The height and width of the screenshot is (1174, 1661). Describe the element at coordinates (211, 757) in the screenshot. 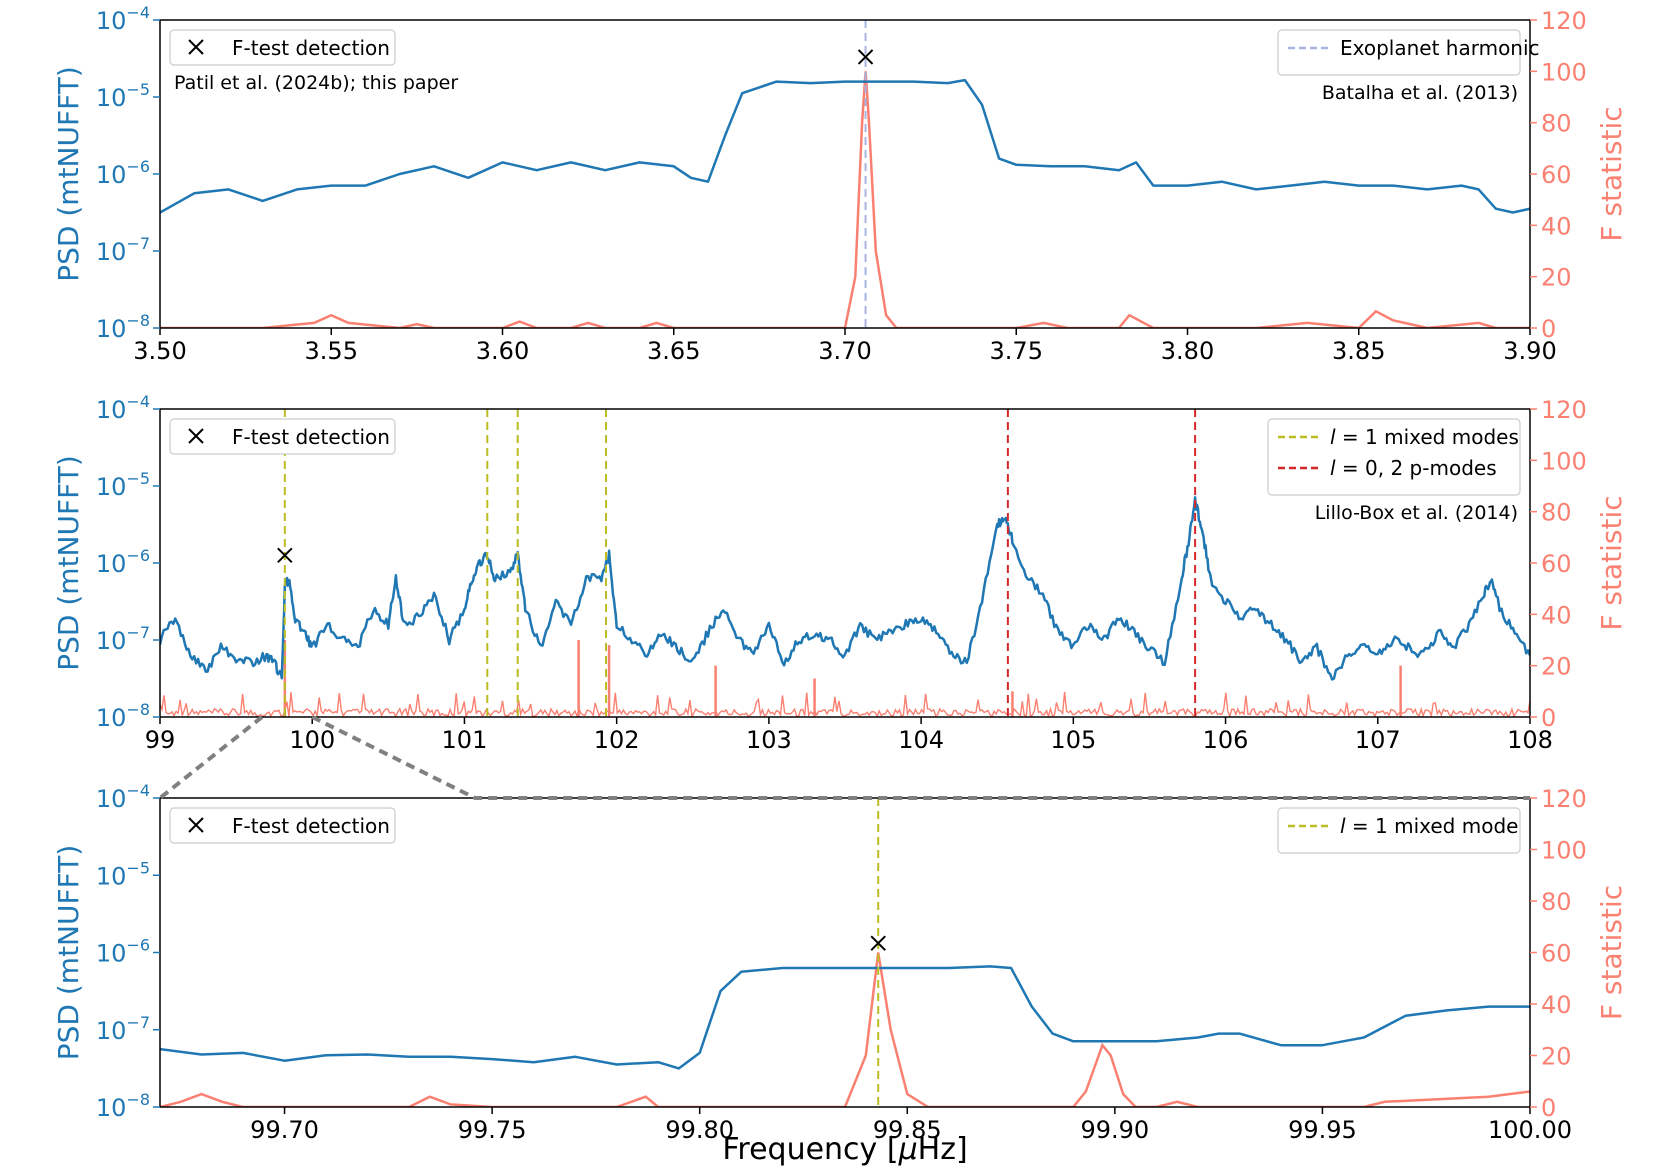

I see `zoom-connector-left` at that location.